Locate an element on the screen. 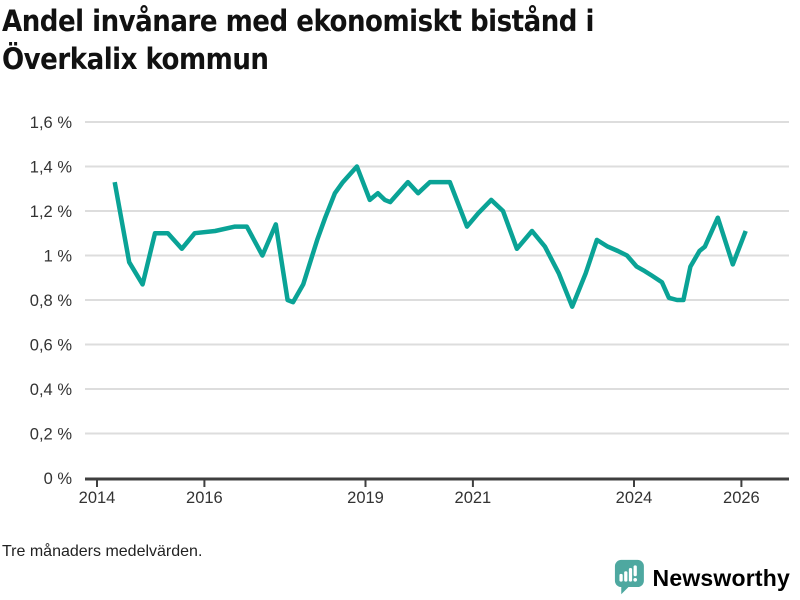 This screenshot has width=800, height=600. newsworthy-logo-text: Newsworthy is located at coordinates (721, 577).